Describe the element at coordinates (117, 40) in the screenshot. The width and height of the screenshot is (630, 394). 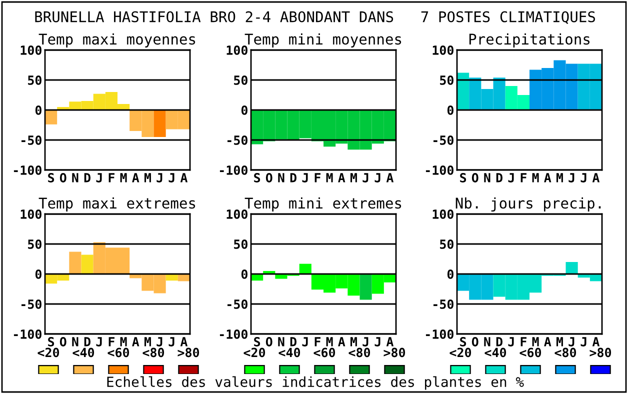
I see `chart-title: Temp maxi moyennes` at that location.